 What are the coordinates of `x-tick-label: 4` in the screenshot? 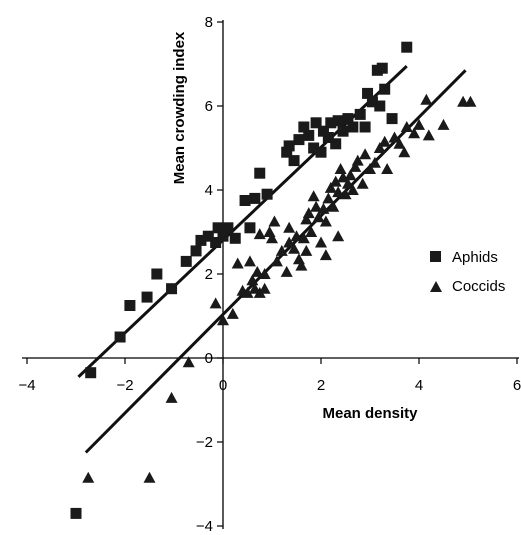 It's located at (419, 385).